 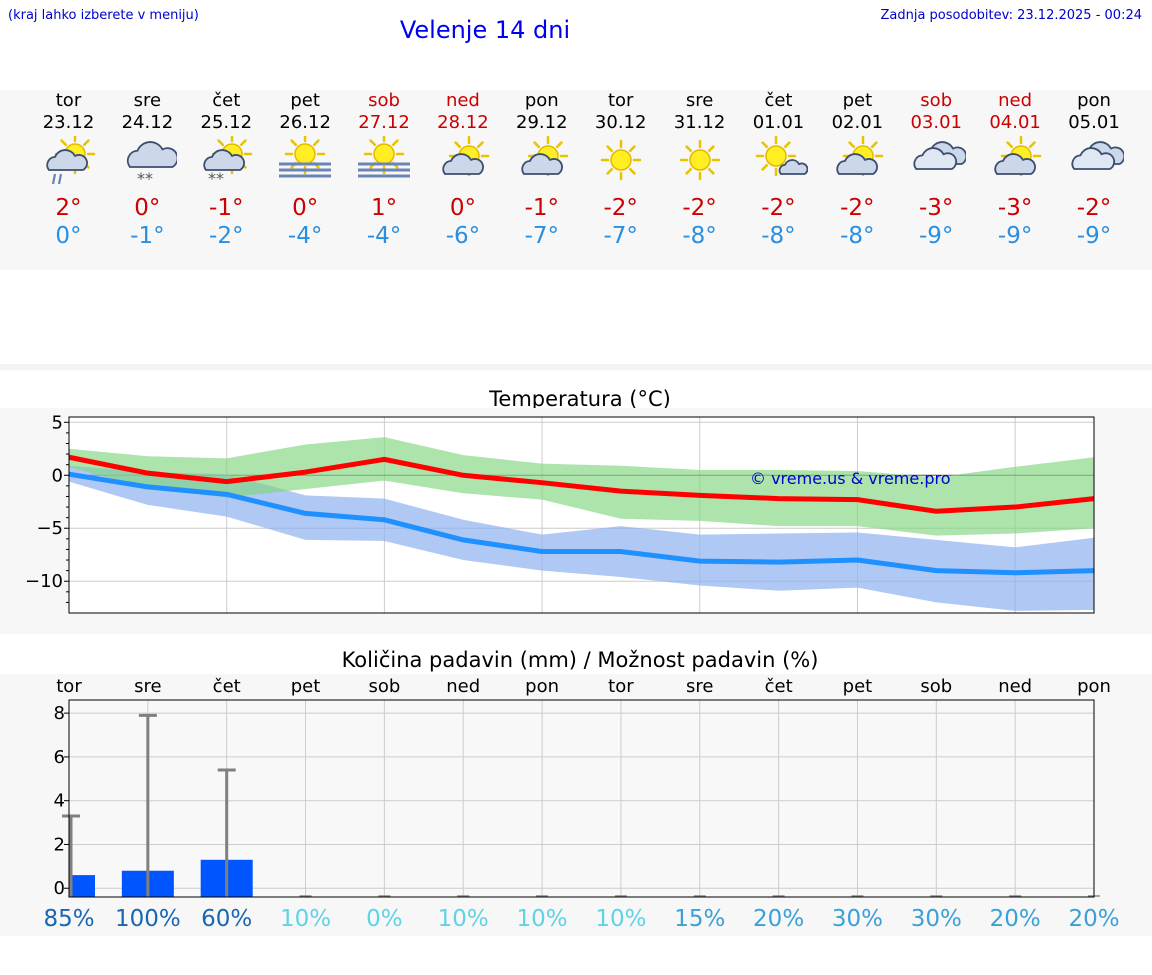 I want to click on min-temperature: -7°, so click(x=620, y=236).